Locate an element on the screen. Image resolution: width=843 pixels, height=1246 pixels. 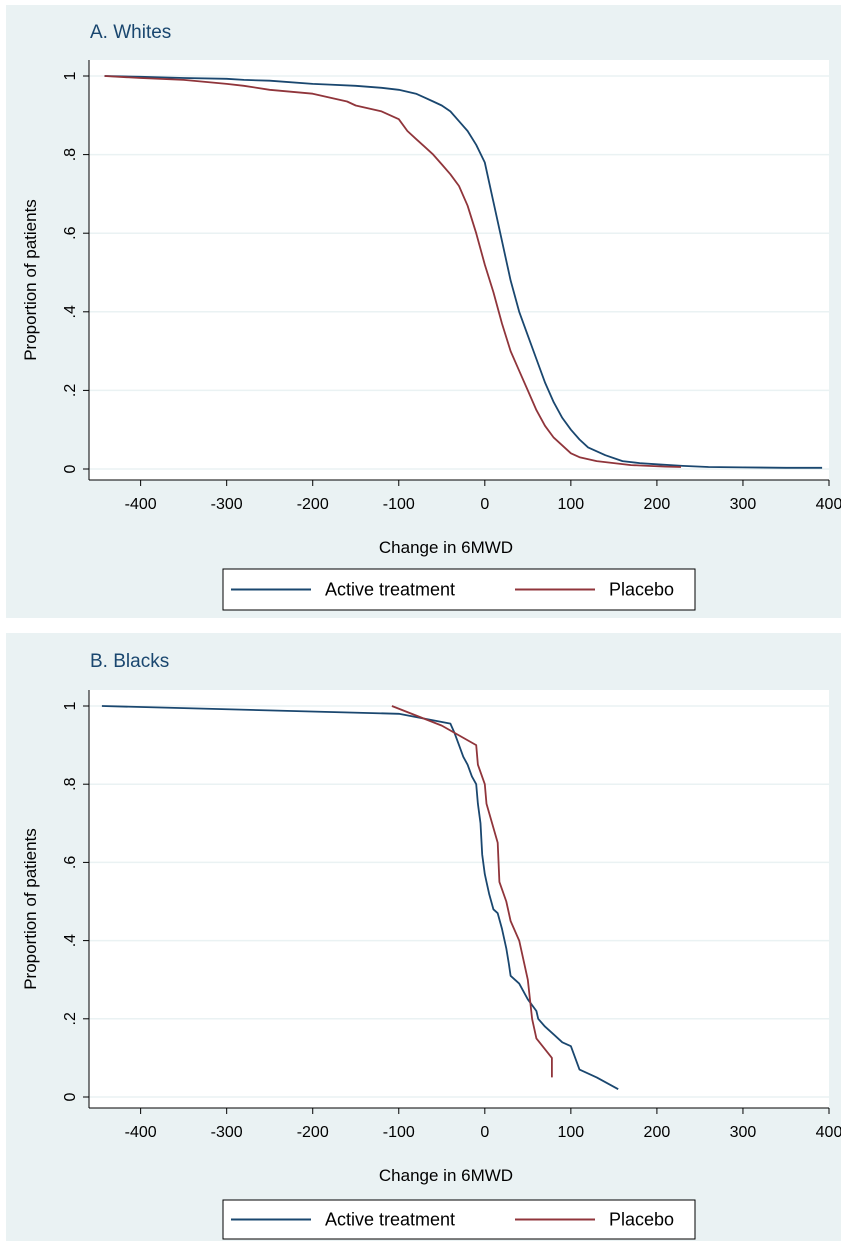
chart-title: A. Whites is located at coordinates (130, 32).